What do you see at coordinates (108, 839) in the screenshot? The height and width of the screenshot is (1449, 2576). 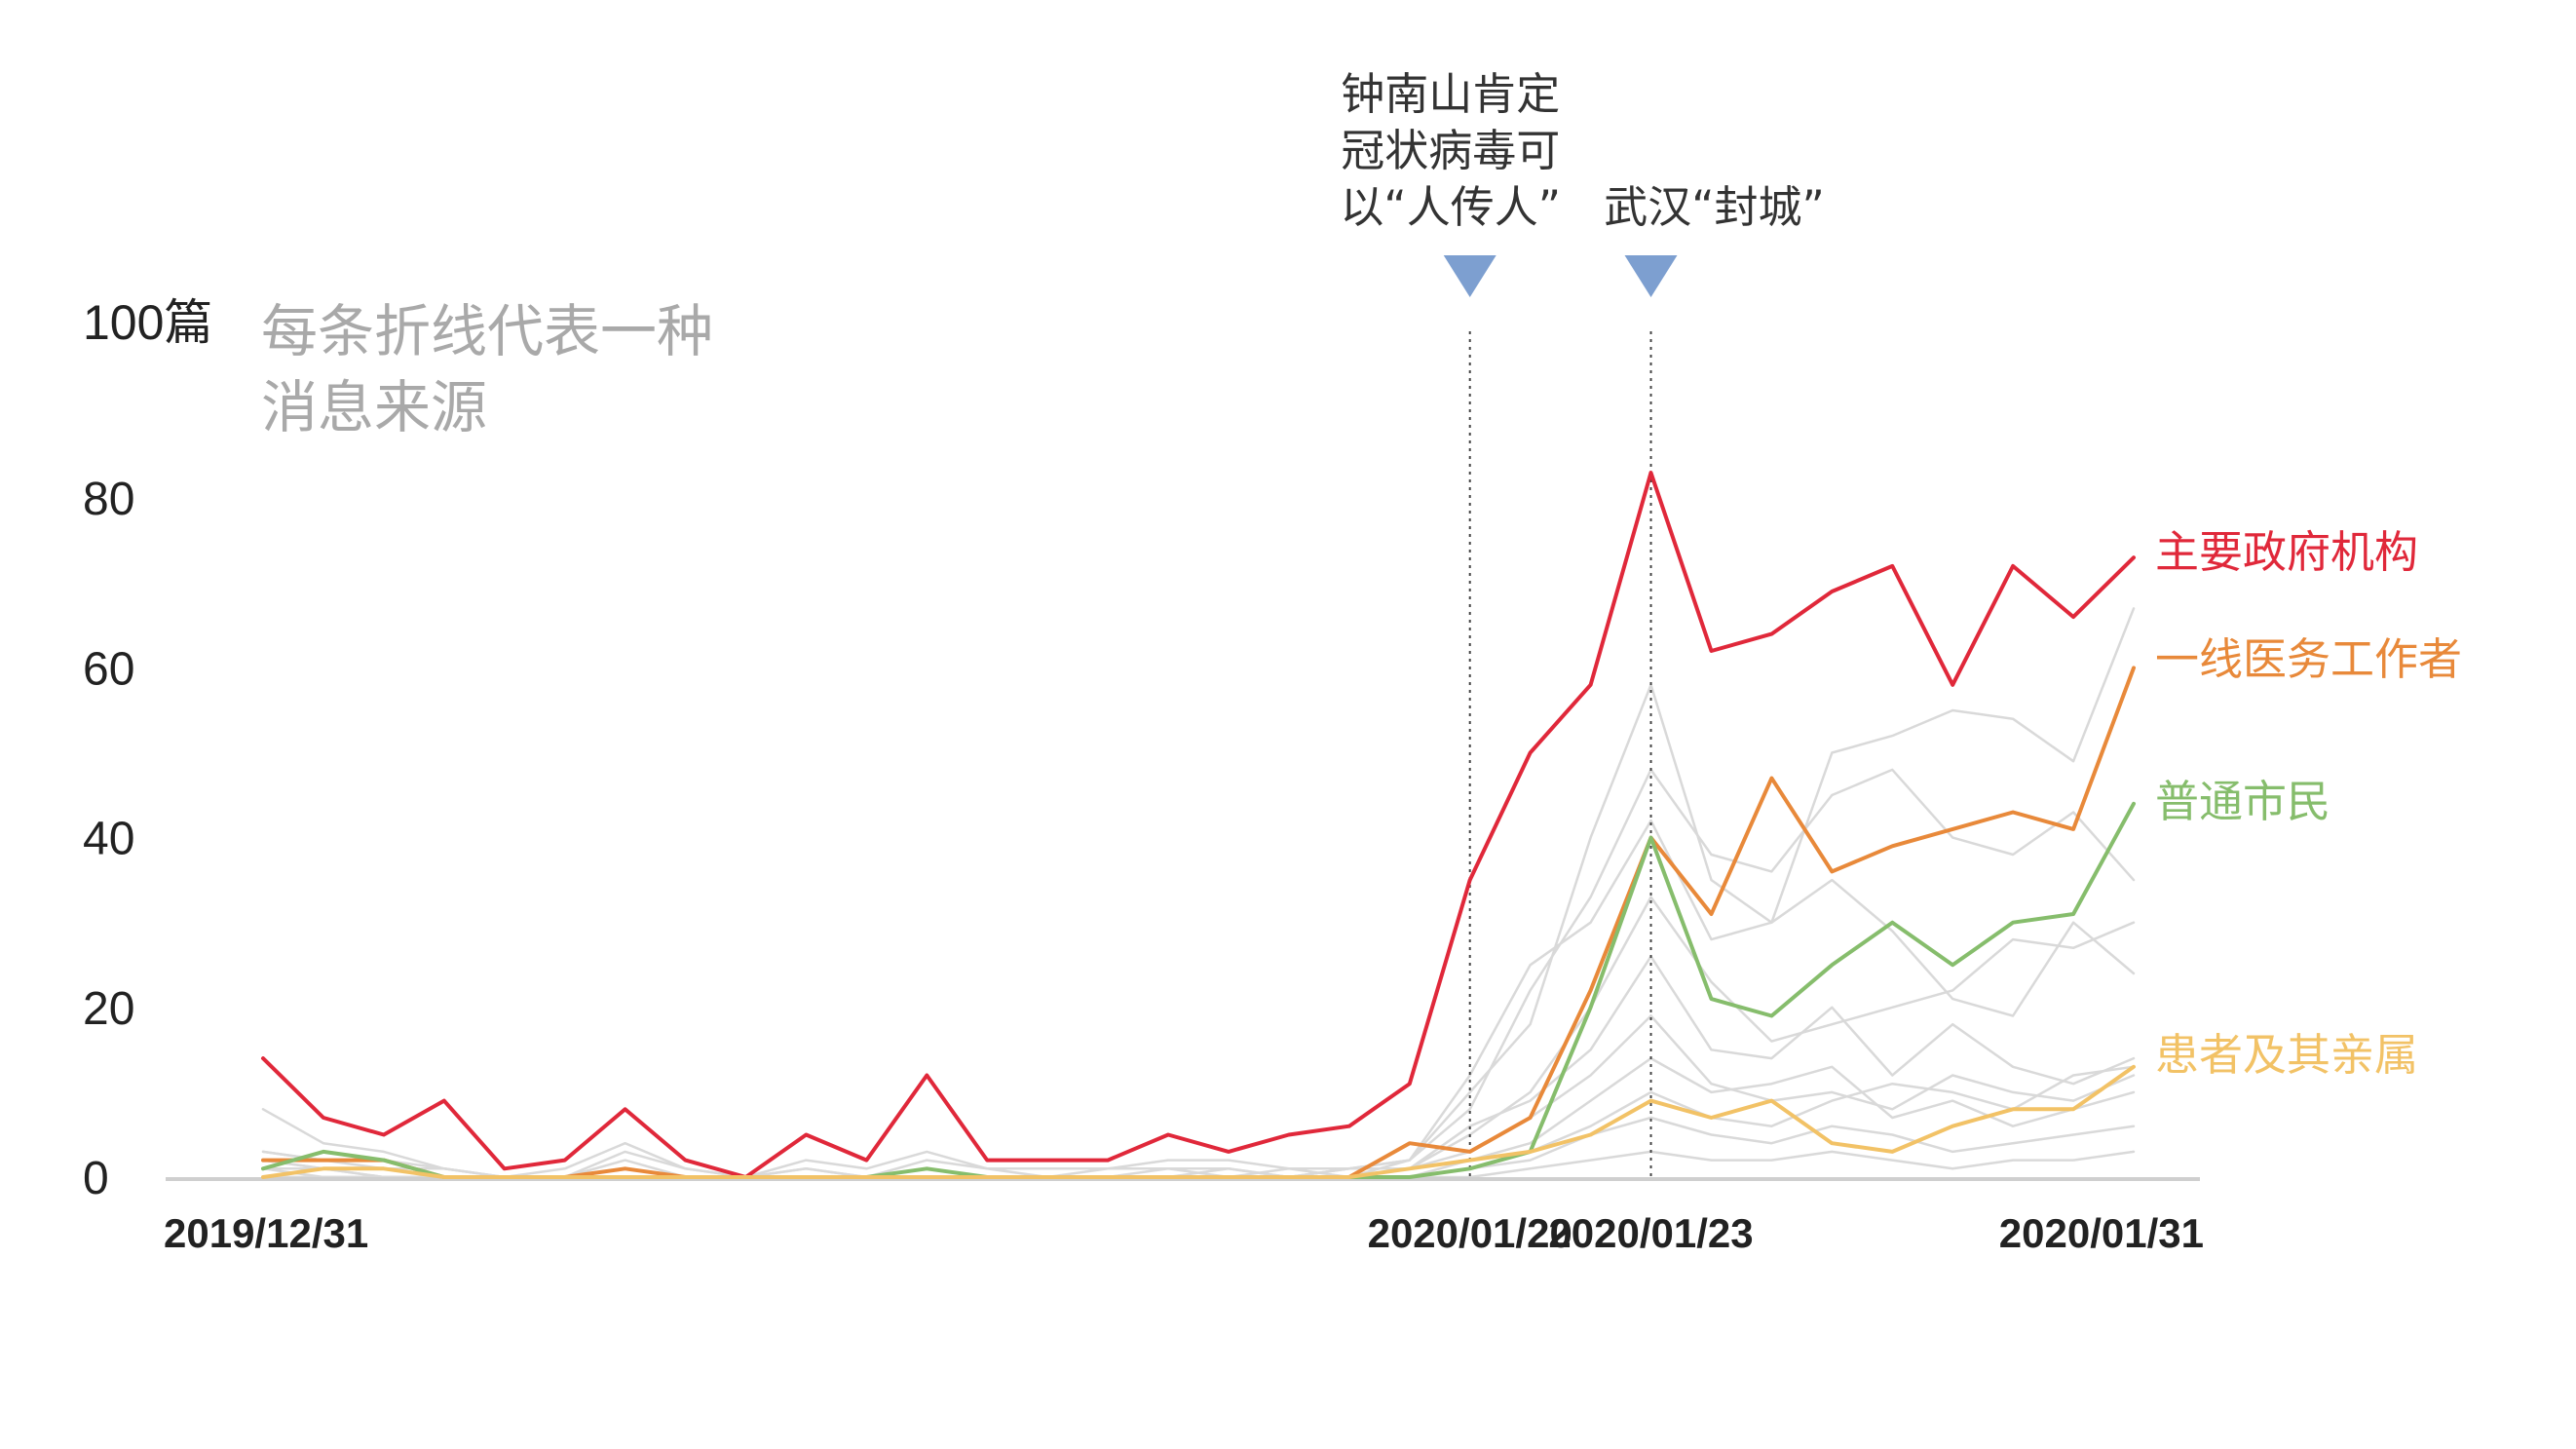 I see `y-tick-label: 40` at bounding box center [108, 839].